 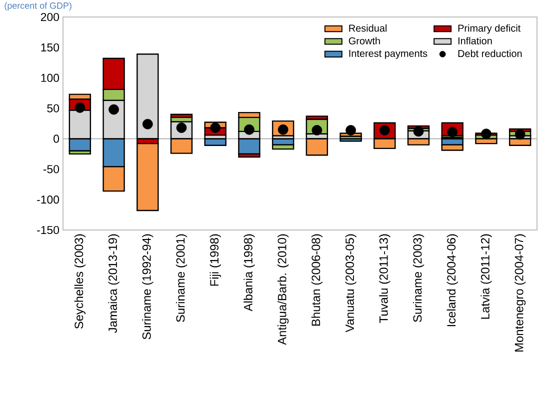 I want to click on y-tick-label: 100, so click(x=50, y=78).